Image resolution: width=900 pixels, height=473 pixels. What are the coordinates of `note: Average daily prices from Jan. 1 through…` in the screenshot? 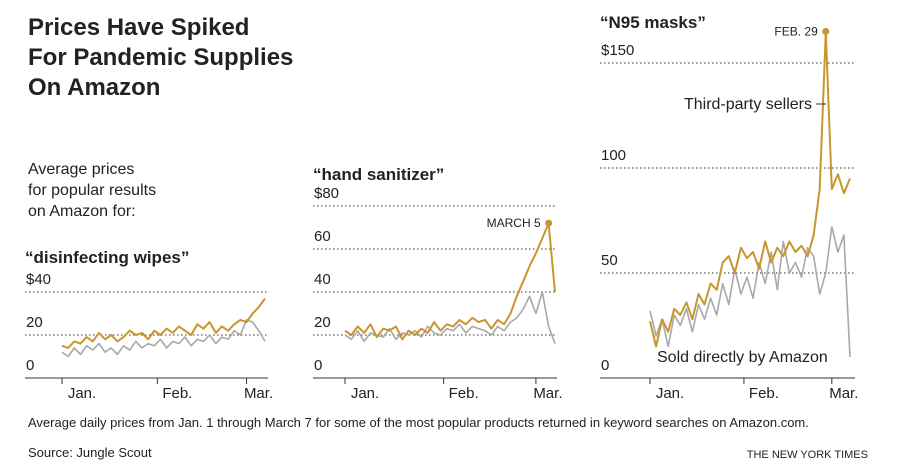 It's located at (418, 422).